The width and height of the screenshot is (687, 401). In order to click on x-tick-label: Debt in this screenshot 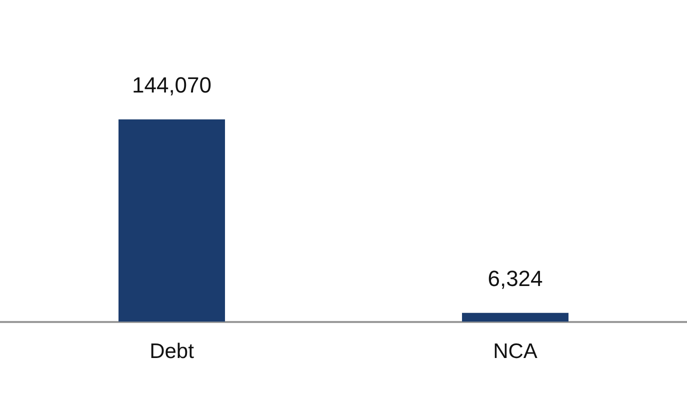, I will do `click(172, 352)`.